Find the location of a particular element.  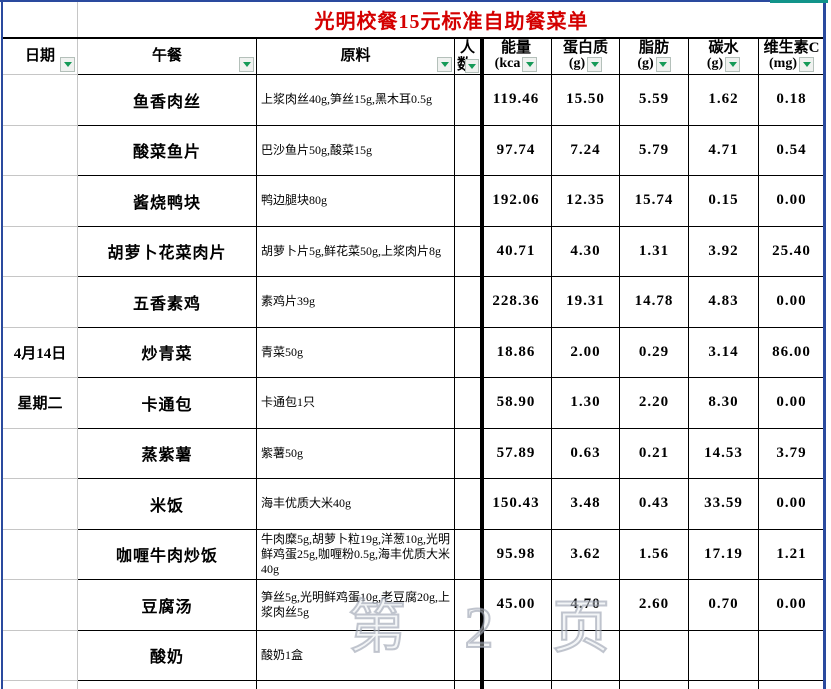

carbs-cell: 3.14 is located at coordinates (724, 352).